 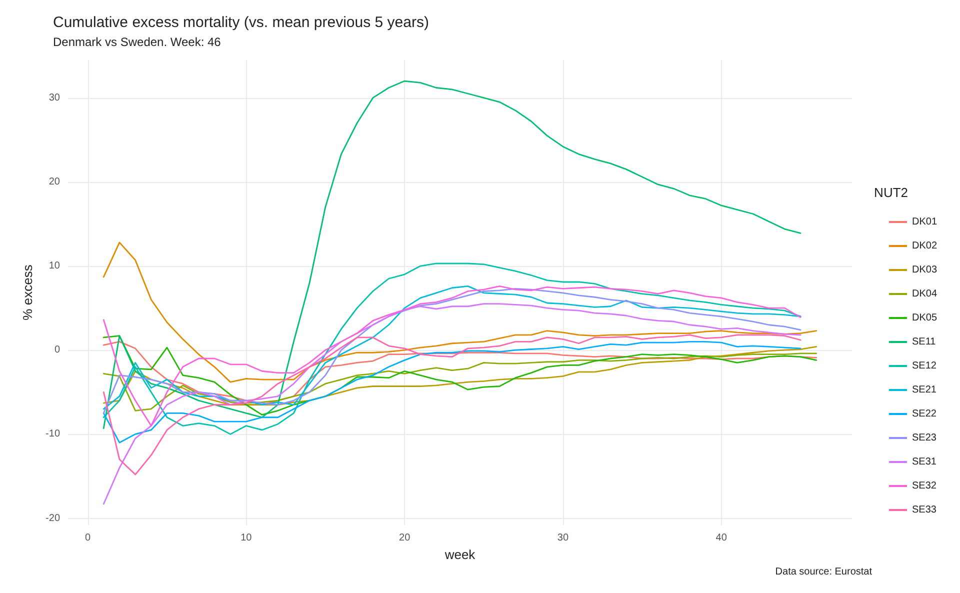 I want to click on source-note: Data source: Eurostat, so click(x=823, y=572).